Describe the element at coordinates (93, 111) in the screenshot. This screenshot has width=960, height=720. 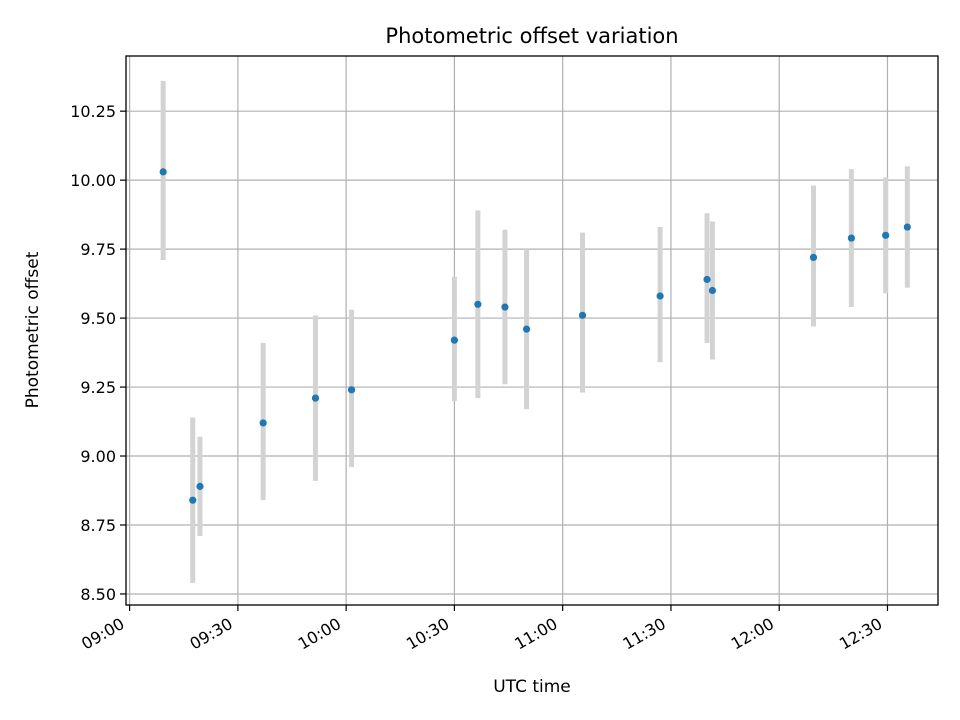
I see `y-tick-label: 10.25` at that location.